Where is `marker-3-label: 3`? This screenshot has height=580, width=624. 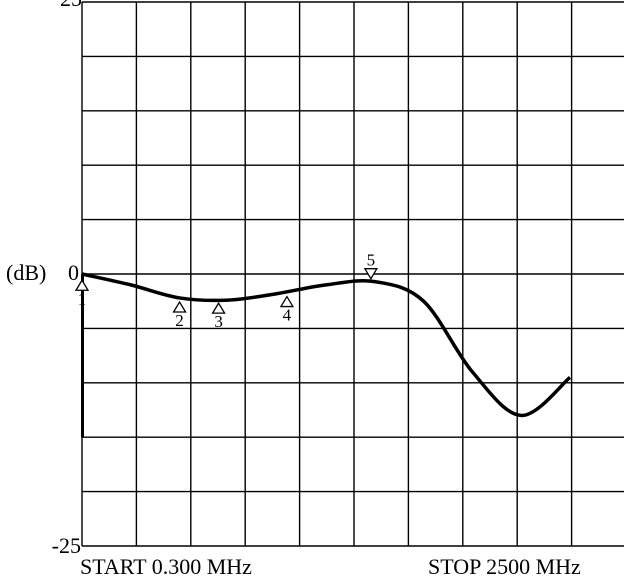 marker-3-label: 3 is located at coordinates (218, 321).